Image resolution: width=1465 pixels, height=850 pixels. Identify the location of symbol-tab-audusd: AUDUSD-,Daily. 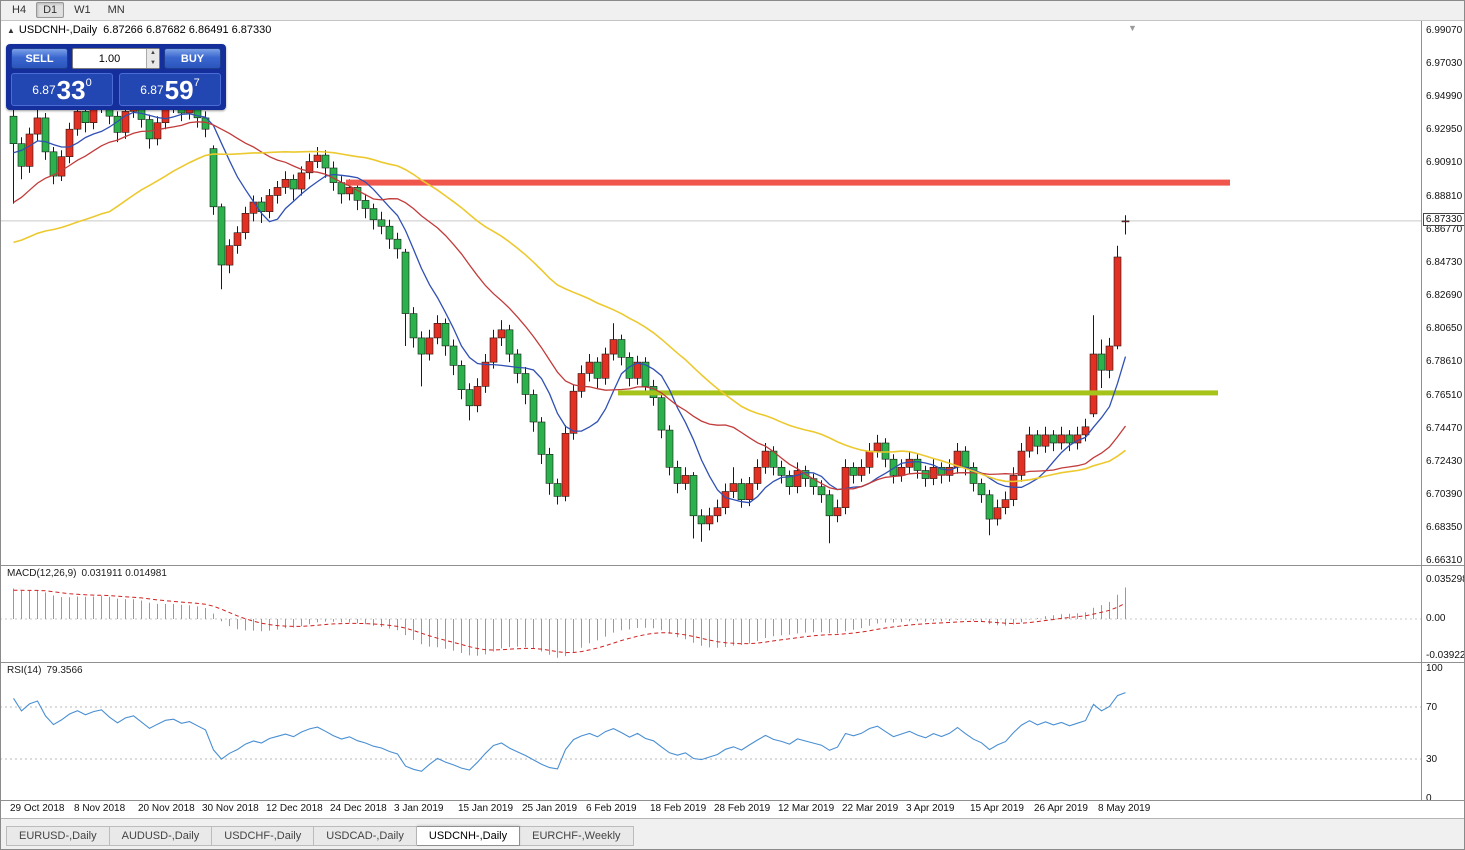
(161, 836).